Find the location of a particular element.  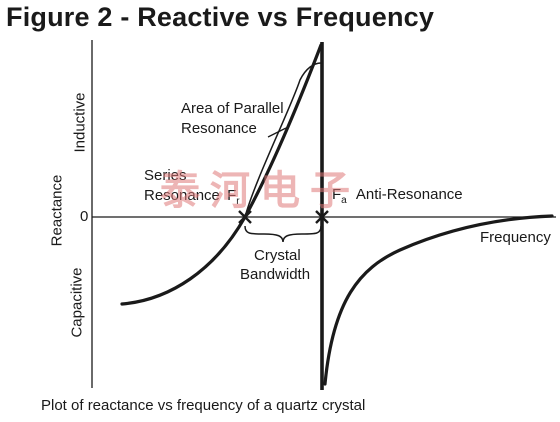

series-resonance-label-line2: Resonance Fr is located at coordinates (192, 198).